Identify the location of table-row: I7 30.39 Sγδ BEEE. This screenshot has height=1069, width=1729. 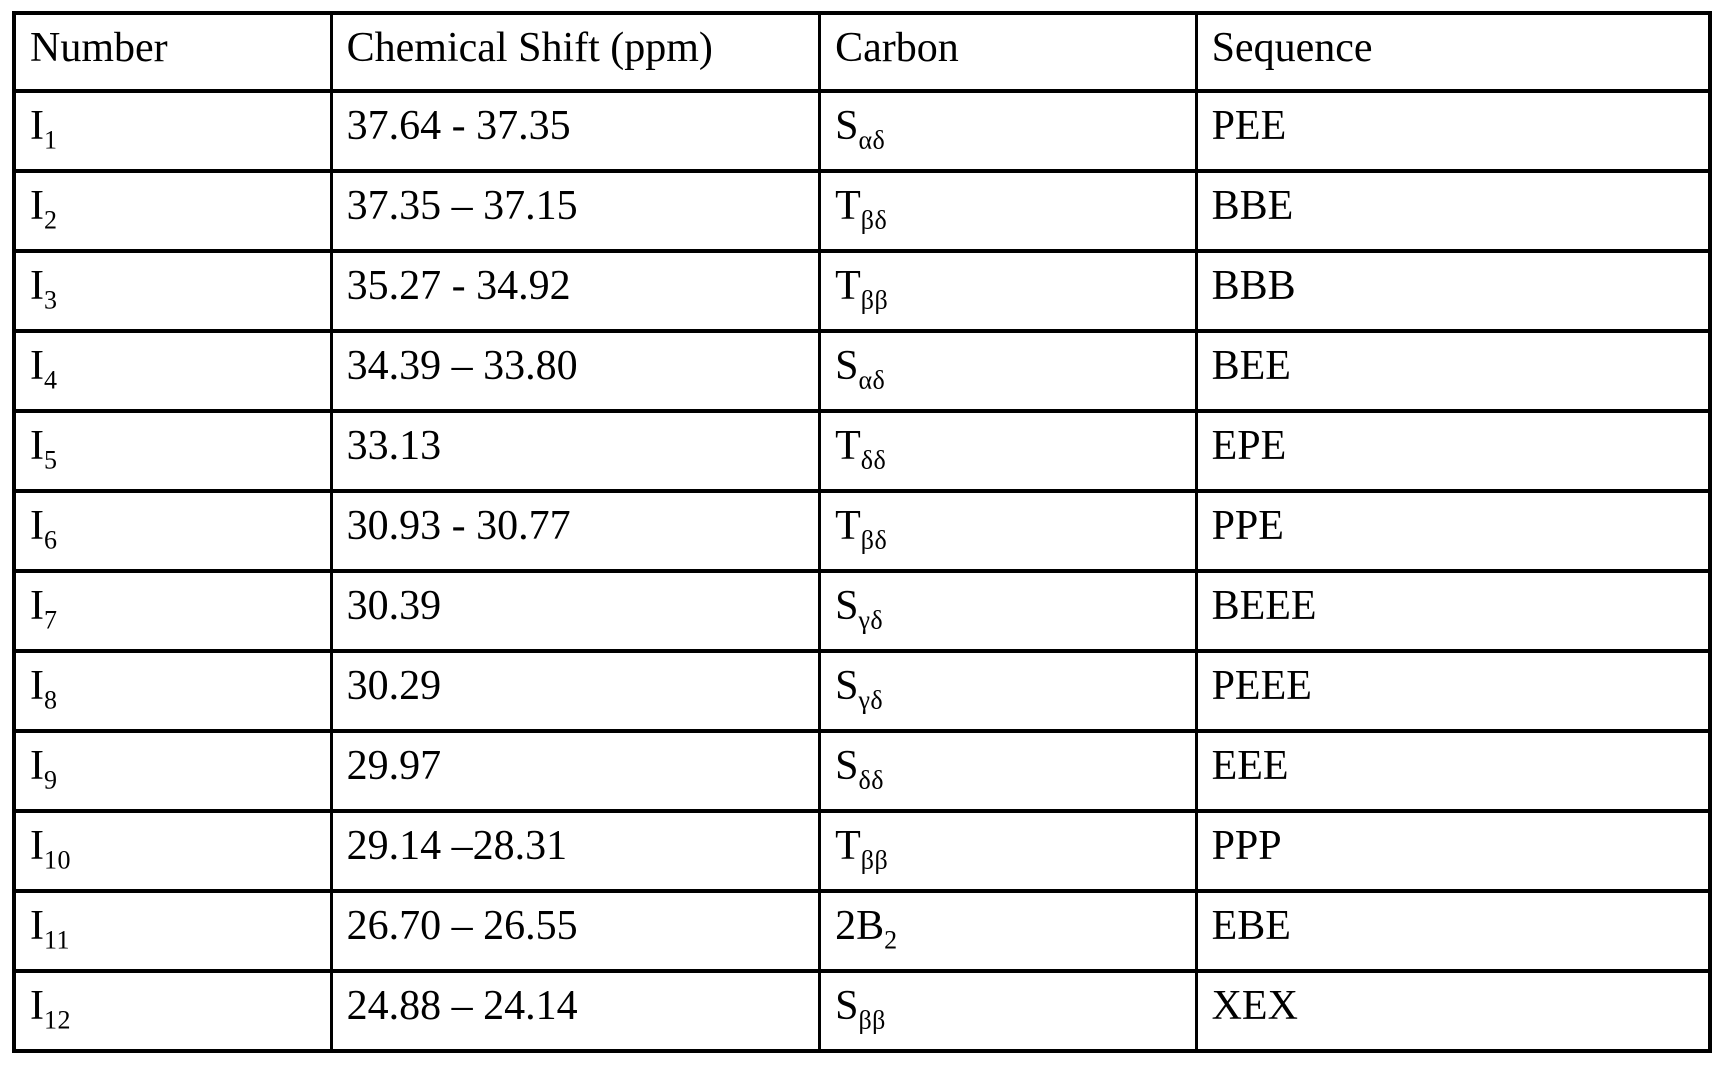
(862, 611).